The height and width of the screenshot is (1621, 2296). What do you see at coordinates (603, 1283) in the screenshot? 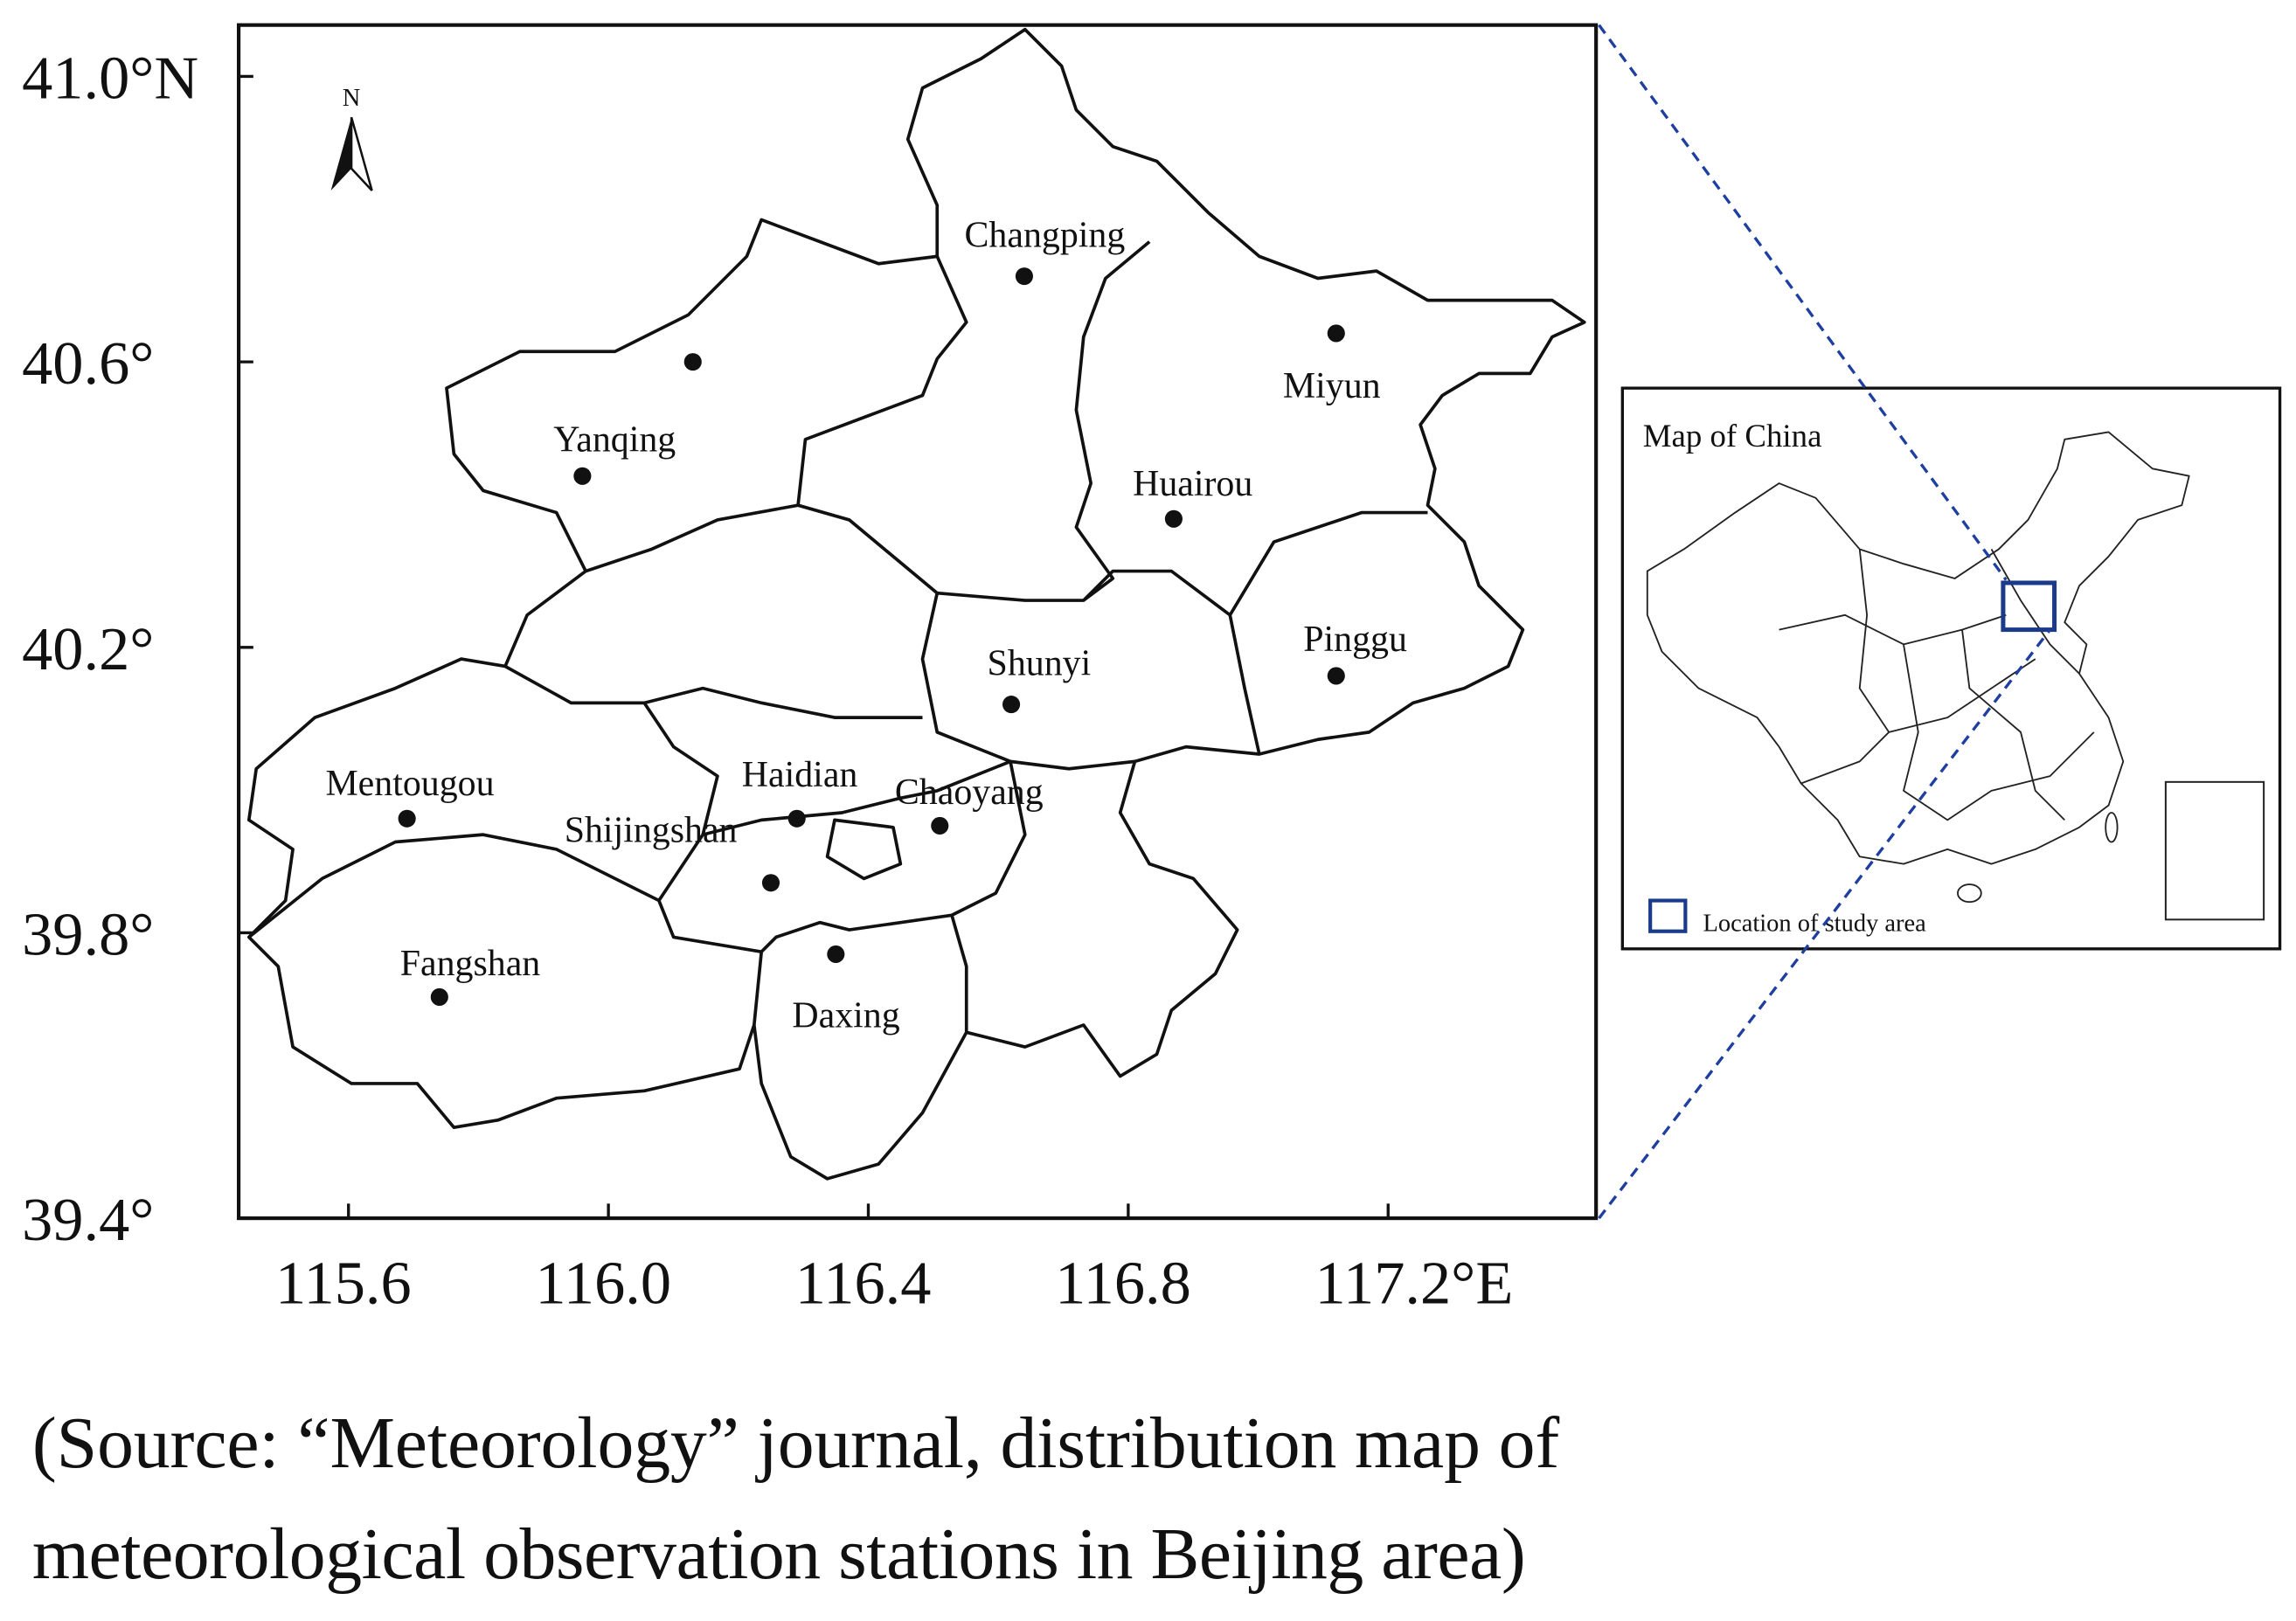
I see `x-tick-label: 116.0` at bounding box center [603, 1283].